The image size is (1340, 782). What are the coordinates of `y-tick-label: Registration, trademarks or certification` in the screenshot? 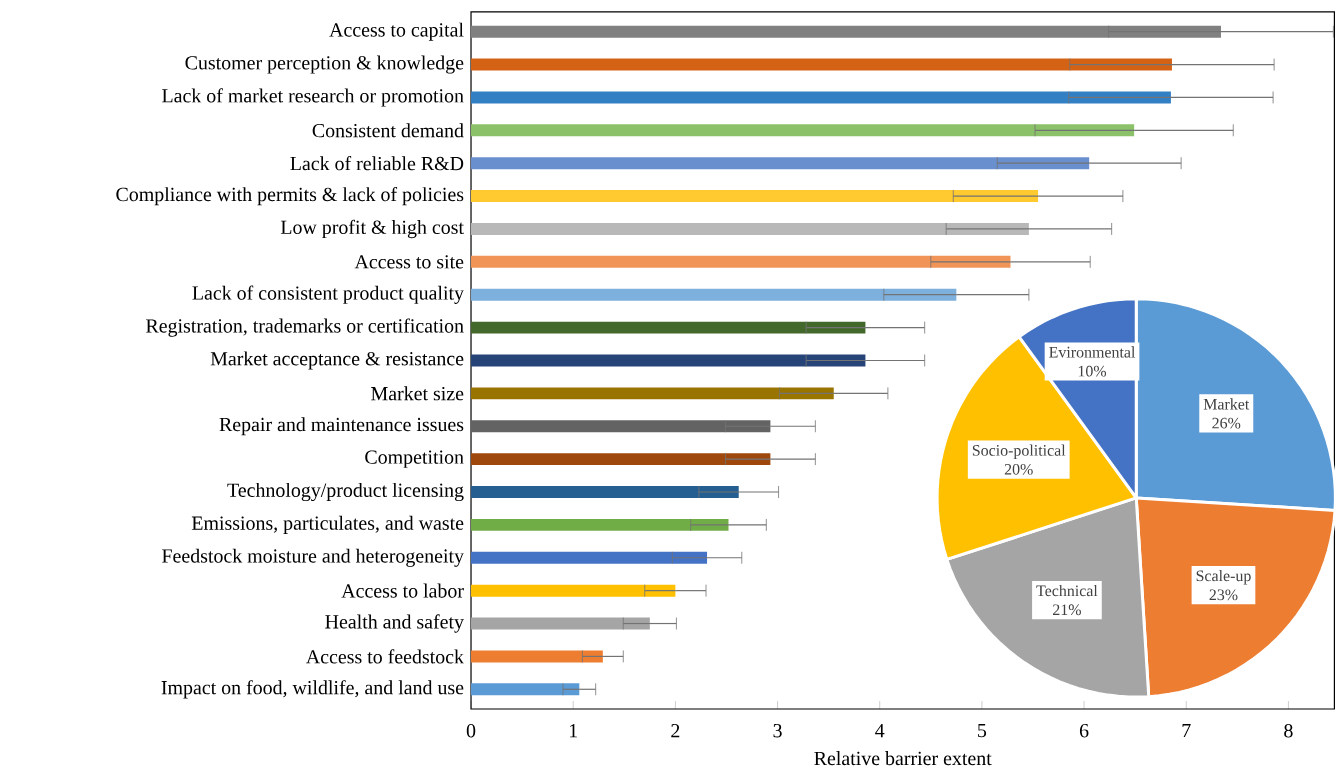 It's located at (305, 327).